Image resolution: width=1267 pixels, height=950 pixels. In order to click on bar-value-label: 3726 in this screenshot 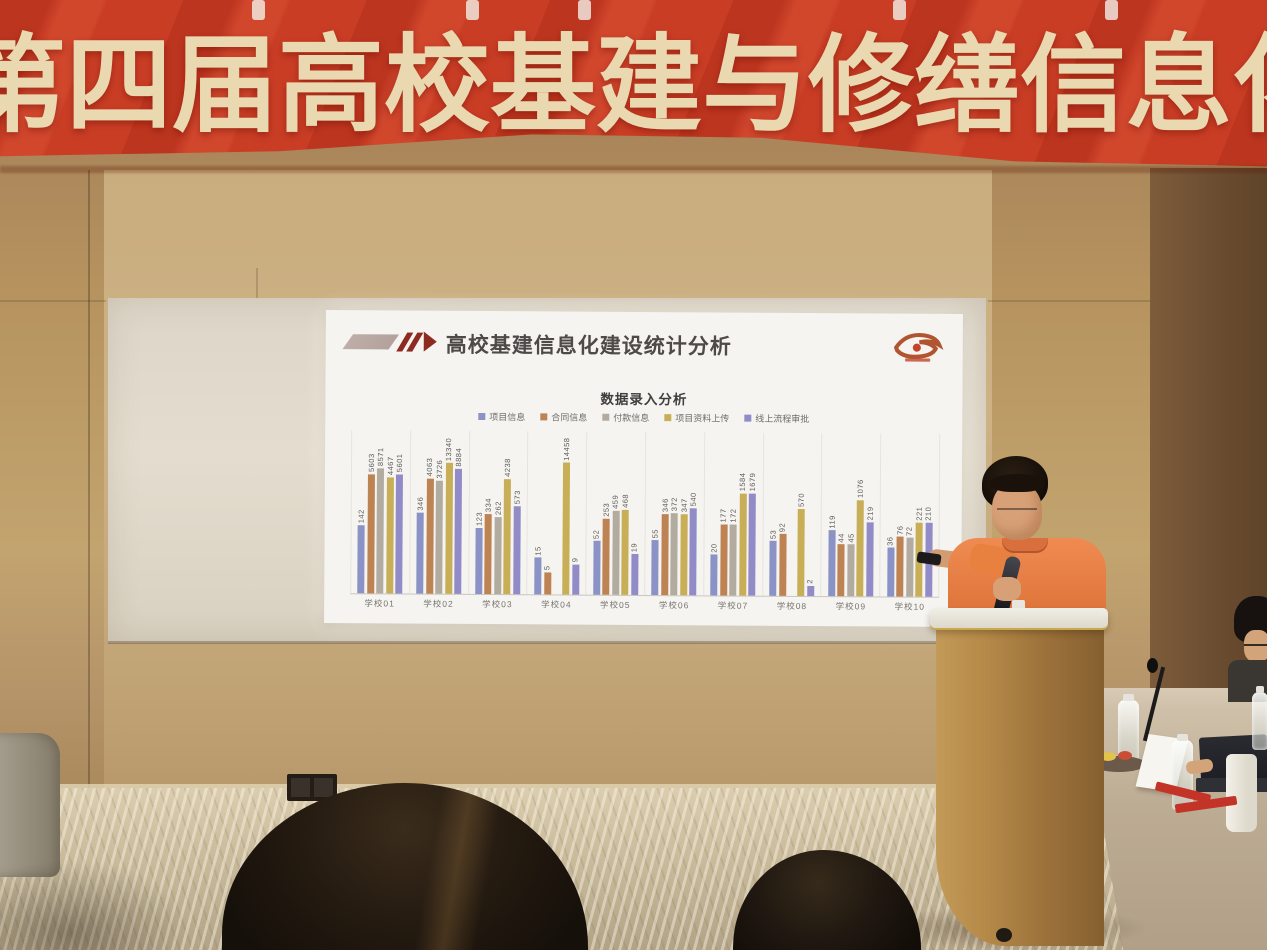, I will do `click(439, 469)`.